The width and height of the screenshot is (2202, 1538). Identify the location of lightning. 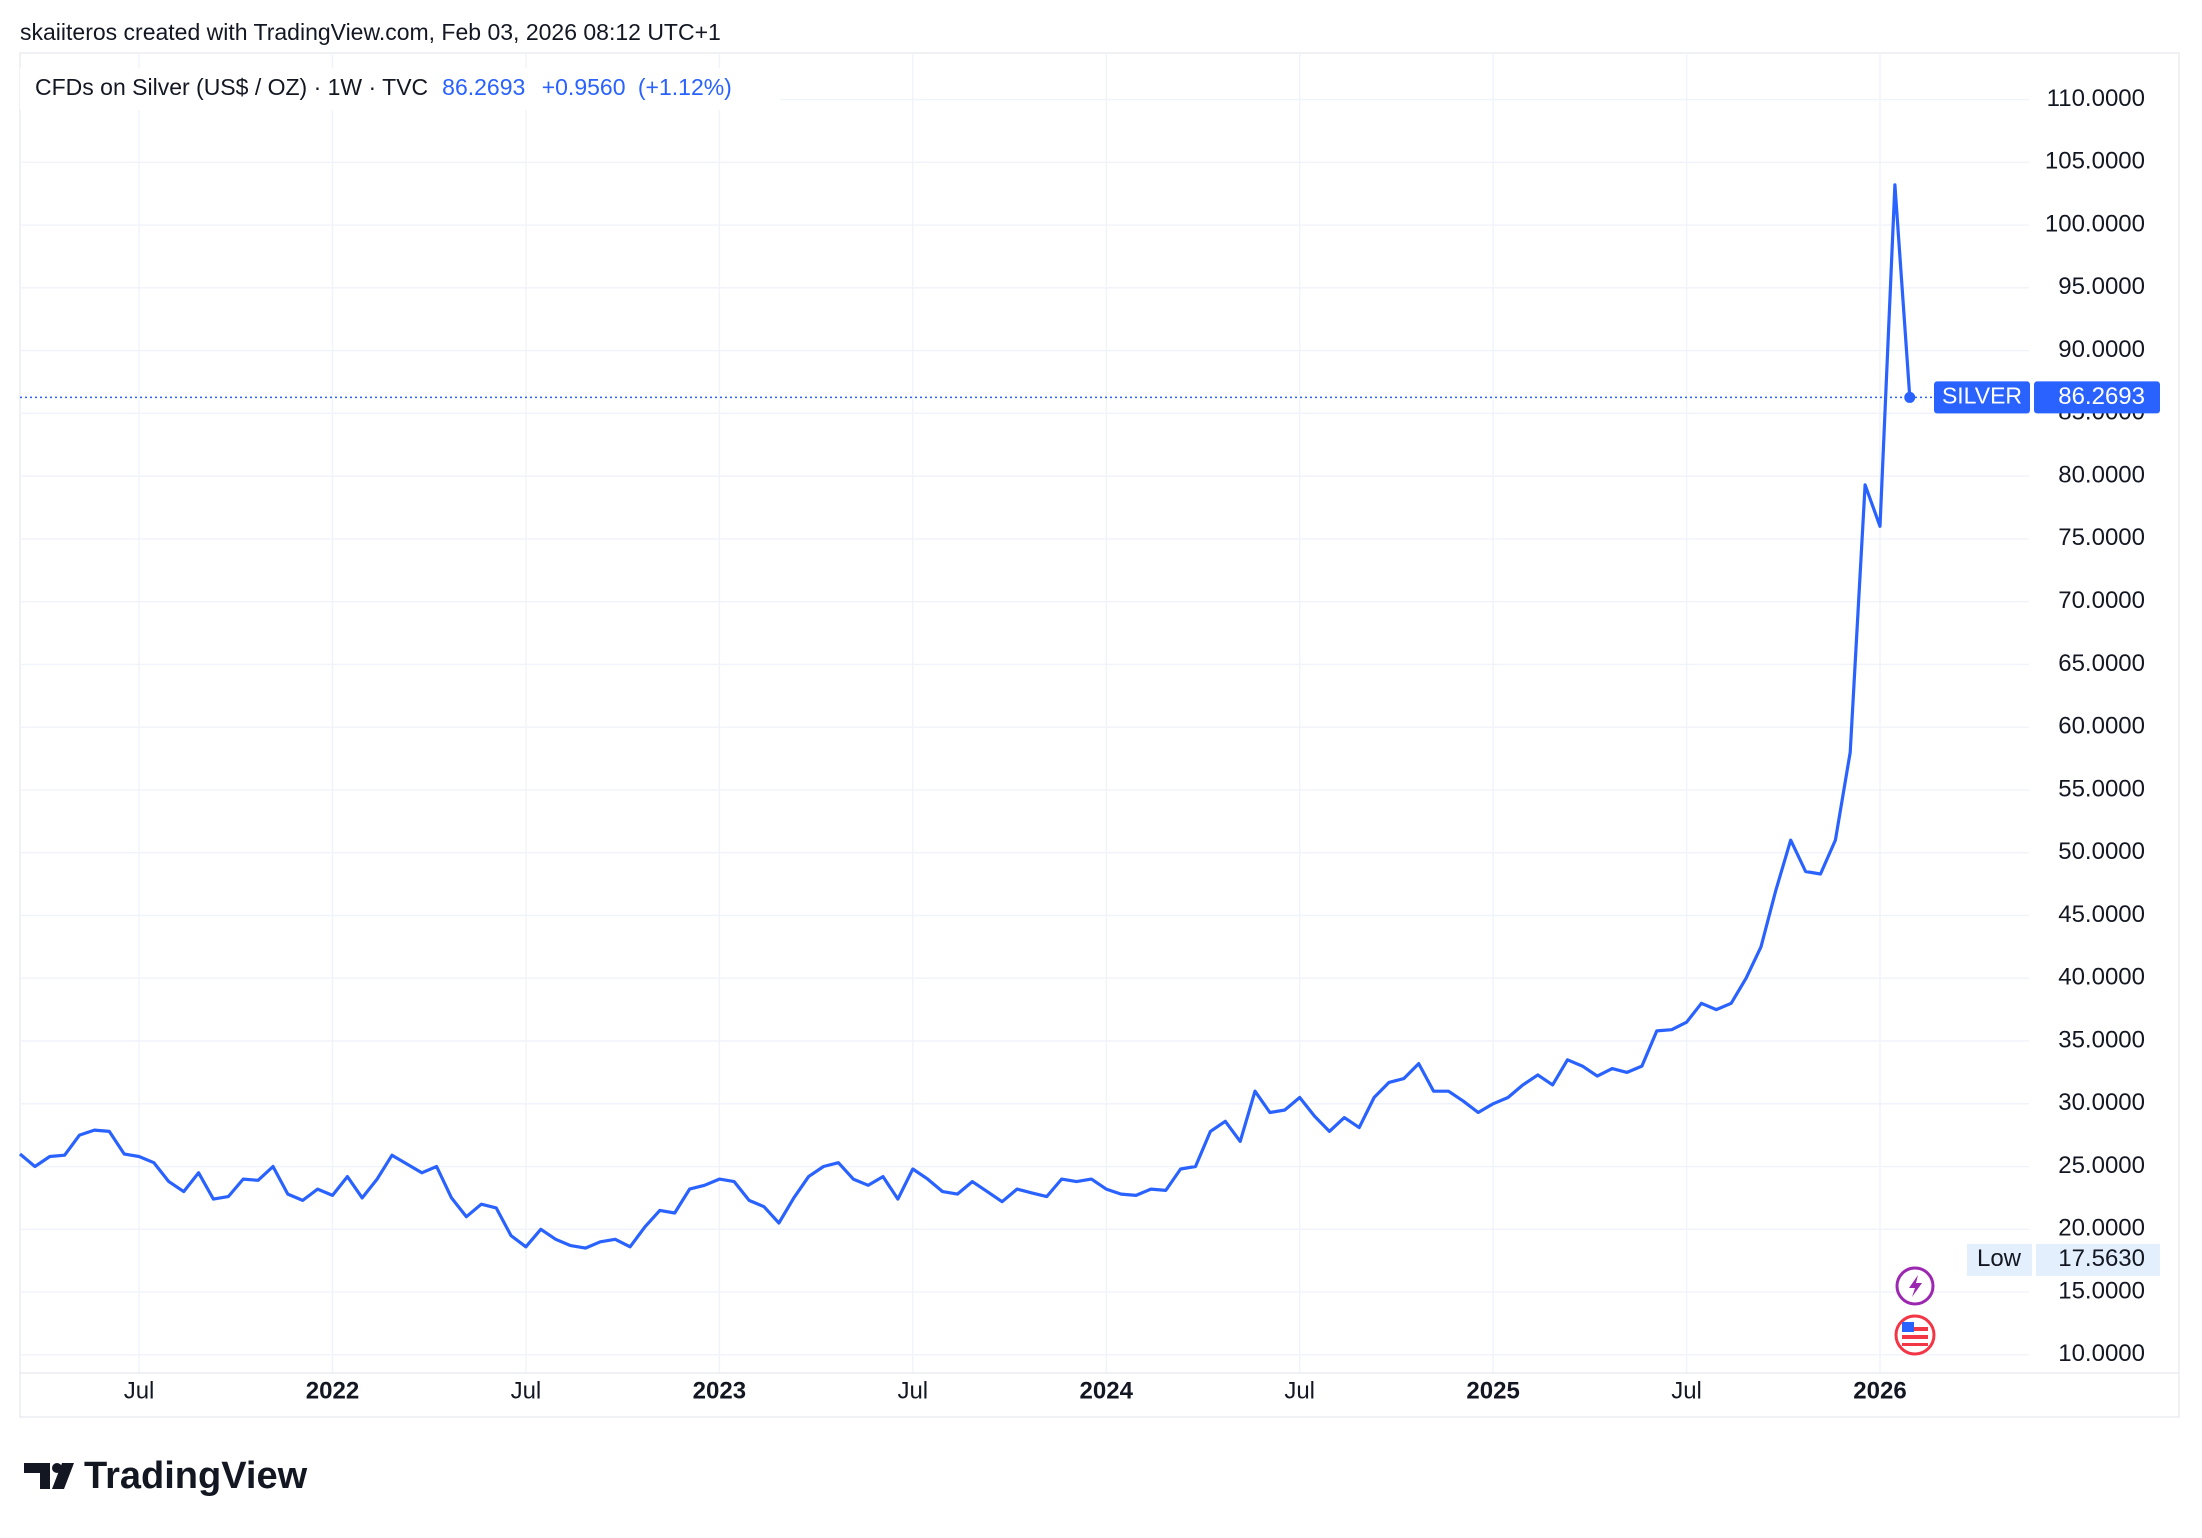
(1915, 1286).